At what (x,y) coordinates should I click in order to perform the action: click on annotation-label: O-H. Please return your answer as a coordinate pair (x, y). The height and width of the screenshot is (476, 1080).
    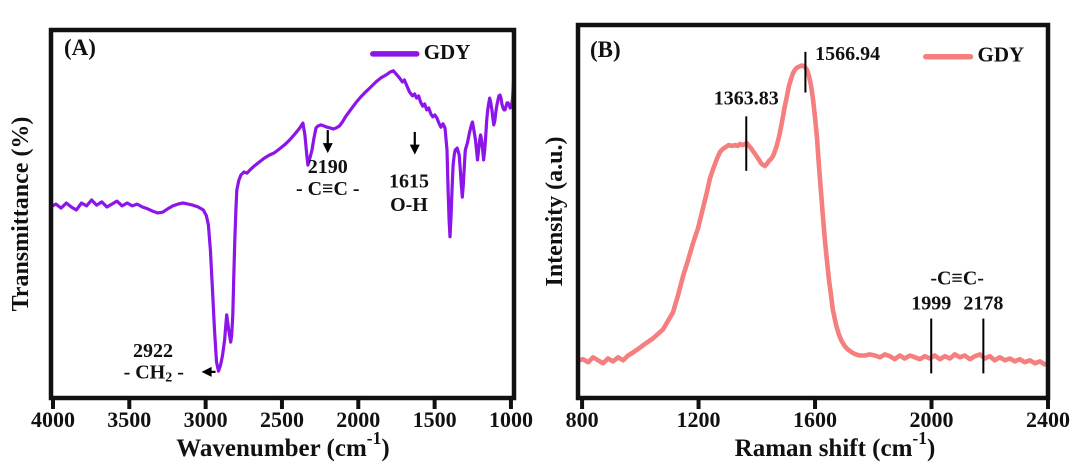
    Looking at the image, I should click on (409, 204).